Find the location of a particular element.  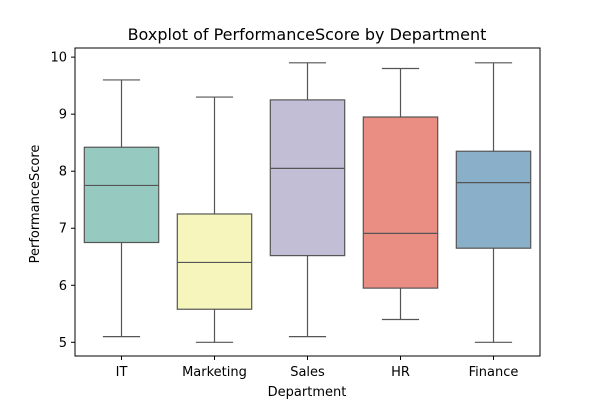

y-tick-label: 6 is located at coordinates (63, 286).